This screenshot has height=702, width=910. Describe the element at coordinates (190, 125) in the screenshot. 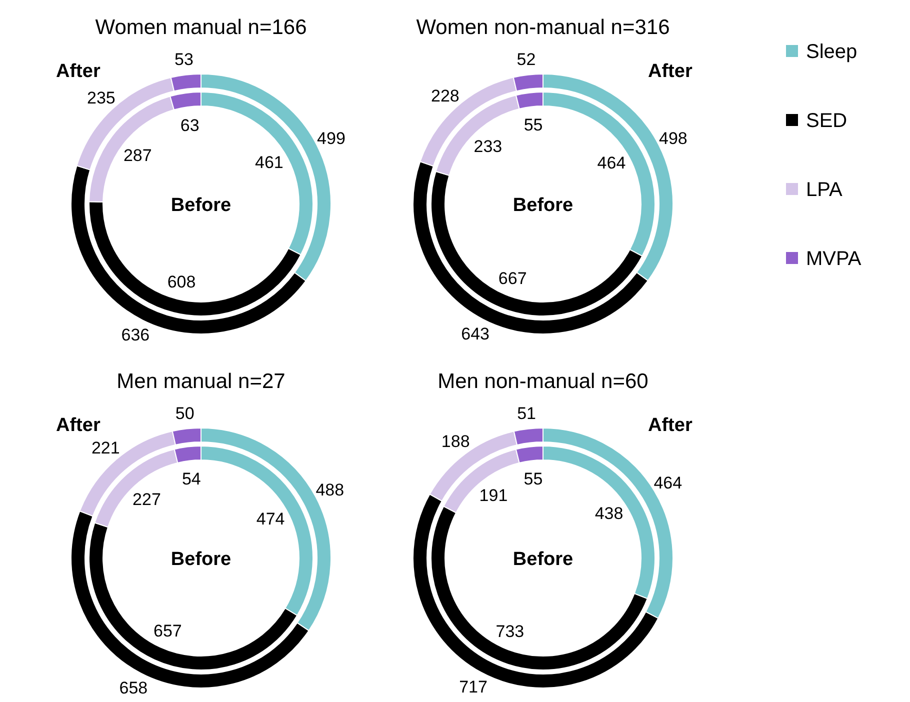

I see `data-label: 63` at that location.